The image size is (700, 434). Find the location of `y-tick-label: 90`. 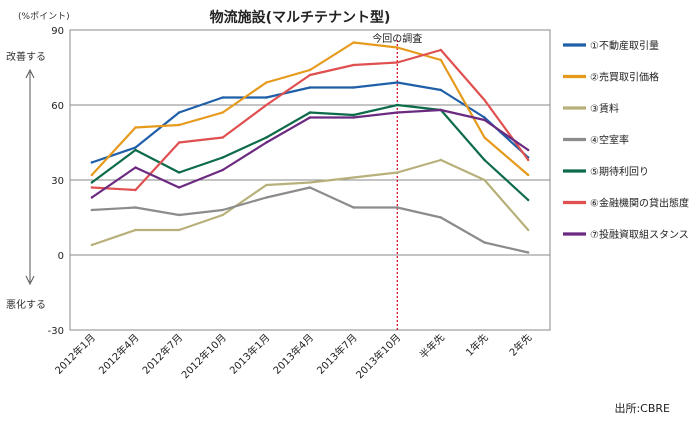

y-tick-label: 90 is located at coordinates (57, 31).